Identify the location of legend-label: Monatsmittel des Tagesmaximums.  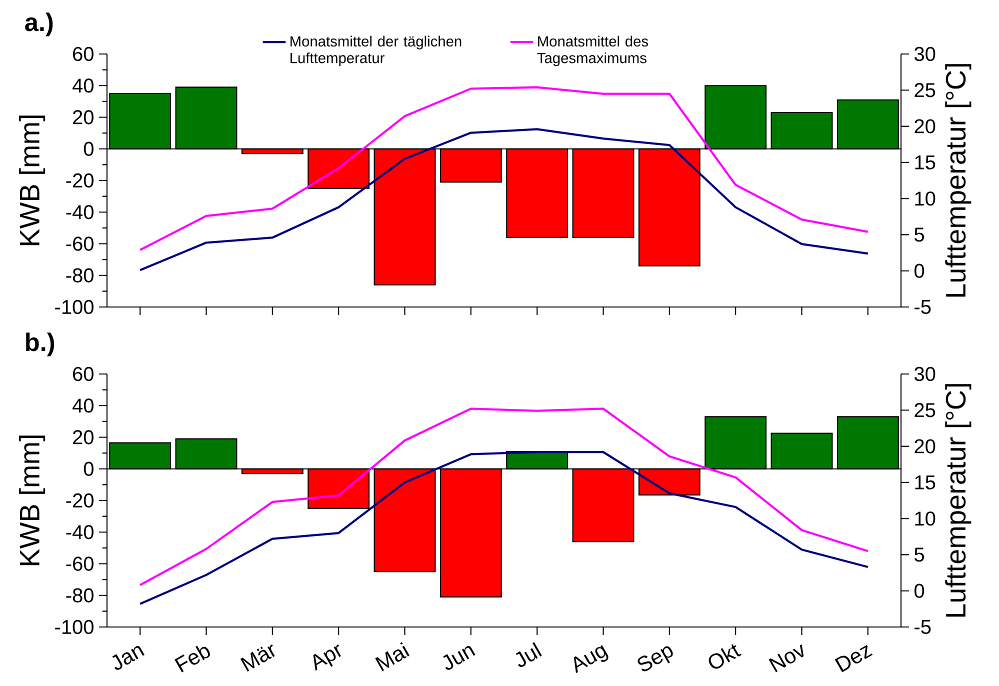
(592, 51).